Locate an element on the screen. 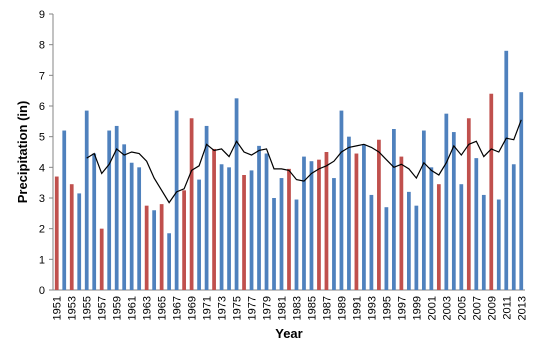  x-tick-label: 1981 is located at coordinates (283, 308).